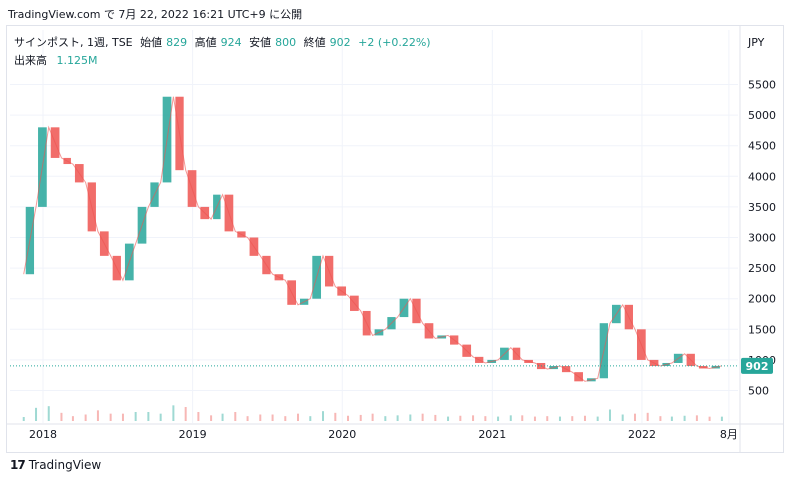  What do you see at coordinates (729, 434) in the screenshot?
I see `x-tick-label: 8月` at bounding box center [729, 434].